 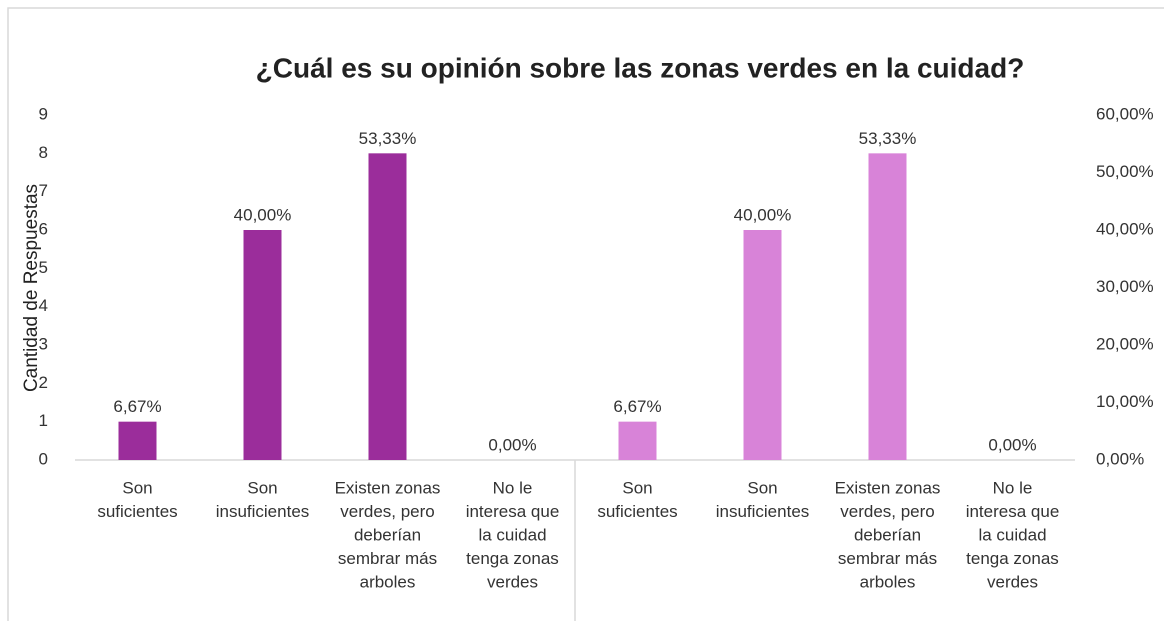 What do you see at coordinates (43, 152) in the screenshot?
I see `y-tick-label: 8` at bounding box center [43, 152].